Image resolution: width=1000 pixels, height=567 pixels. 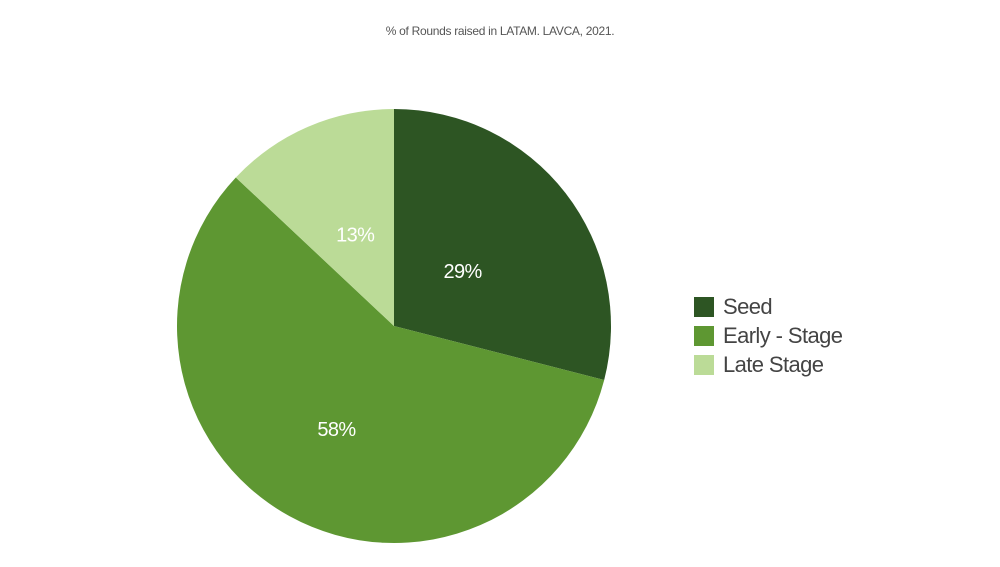 I want to click on legend-label: Early - Stage, so click(x=783, y=335).